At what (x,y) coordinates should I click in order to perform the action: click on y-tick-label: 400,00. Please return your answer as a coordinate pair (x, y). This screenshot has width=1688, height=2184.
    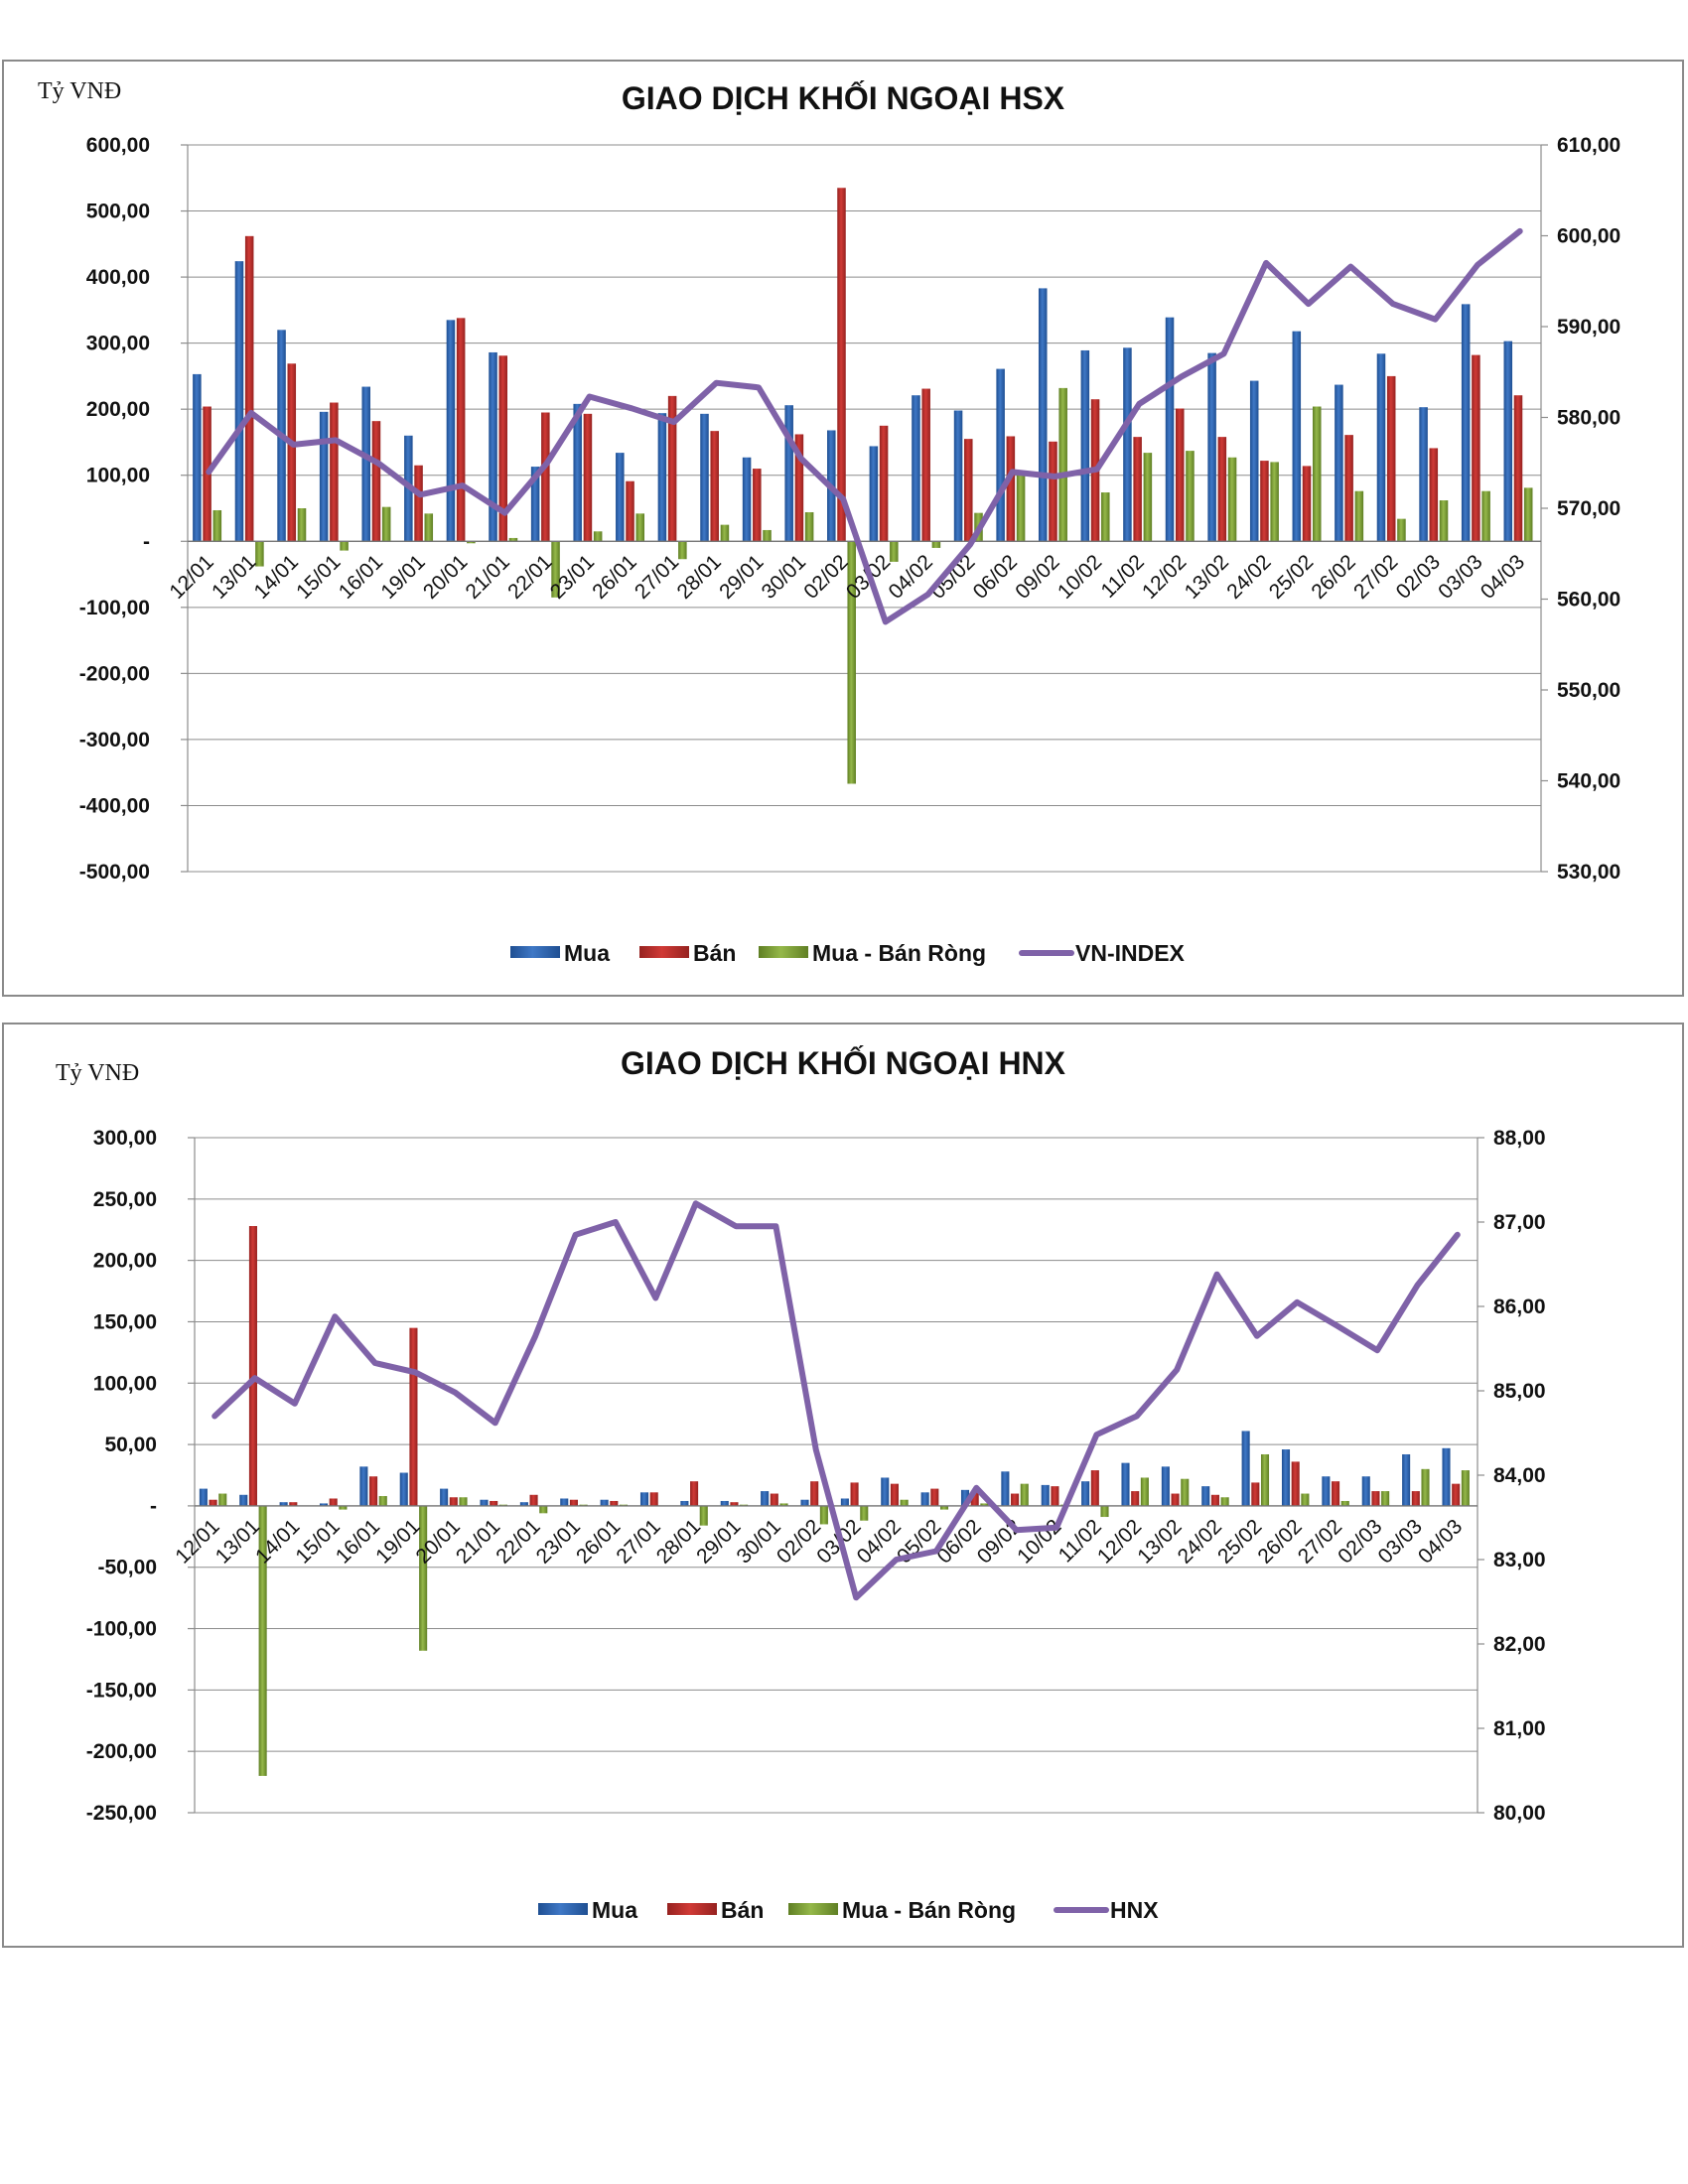
    Looking at the image, I should click on (118, 277).